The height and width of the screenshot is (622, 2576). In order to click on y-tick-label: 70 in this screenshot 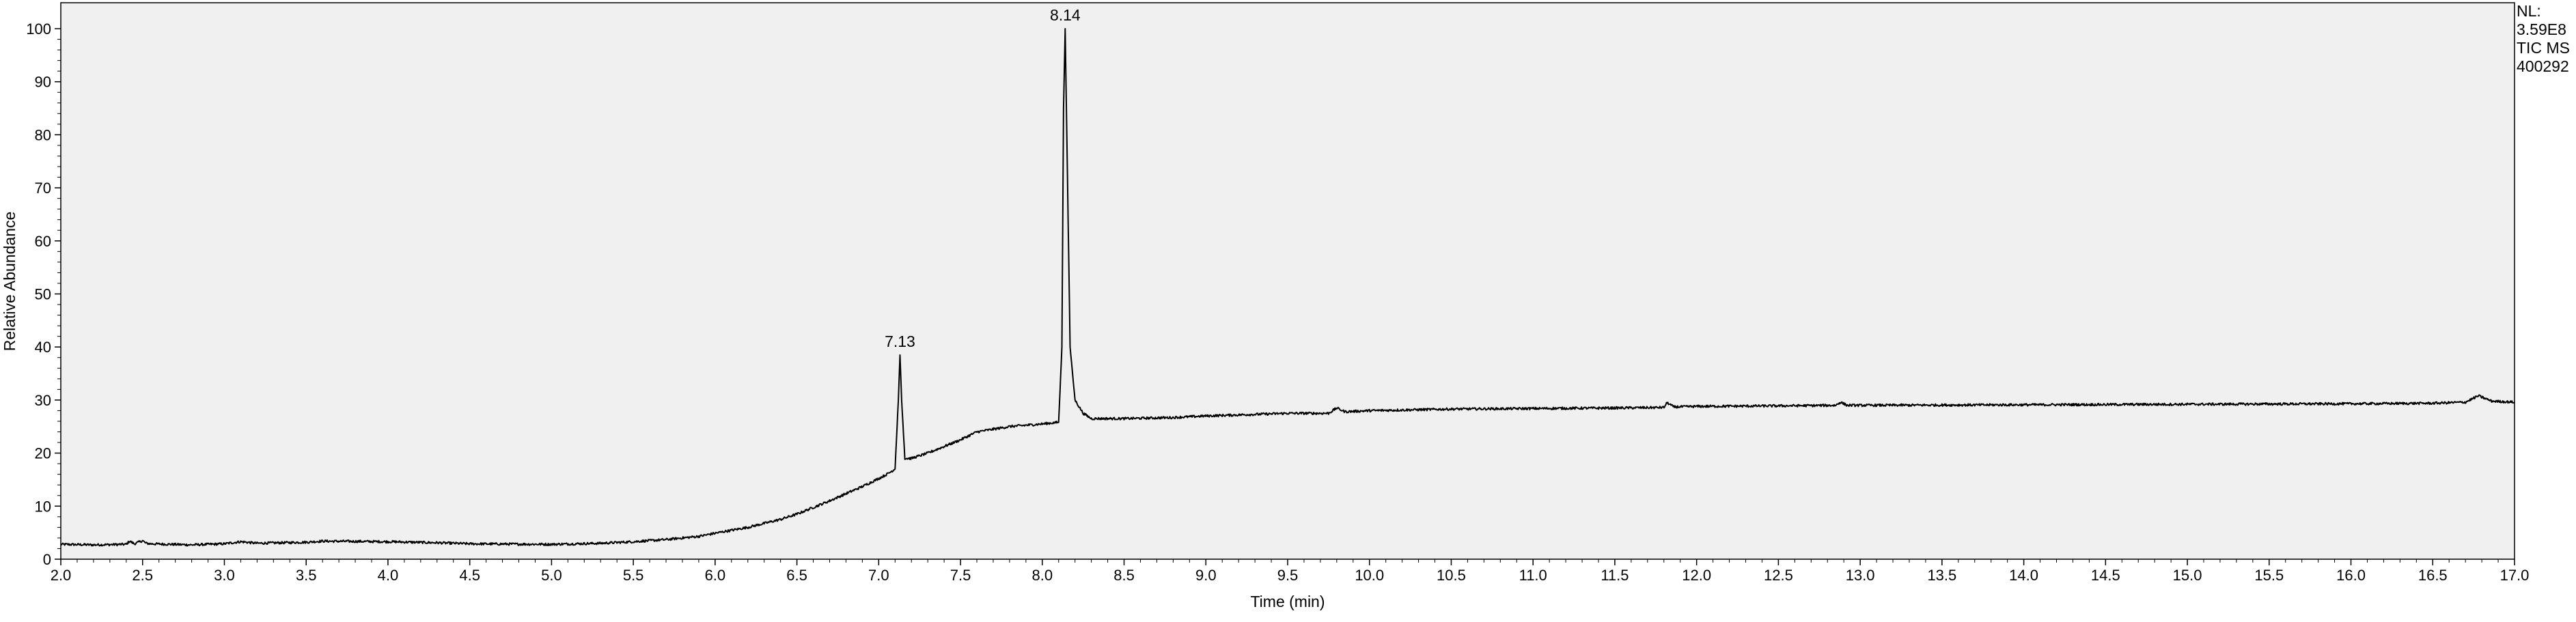, I will do `click(43, 188)`.